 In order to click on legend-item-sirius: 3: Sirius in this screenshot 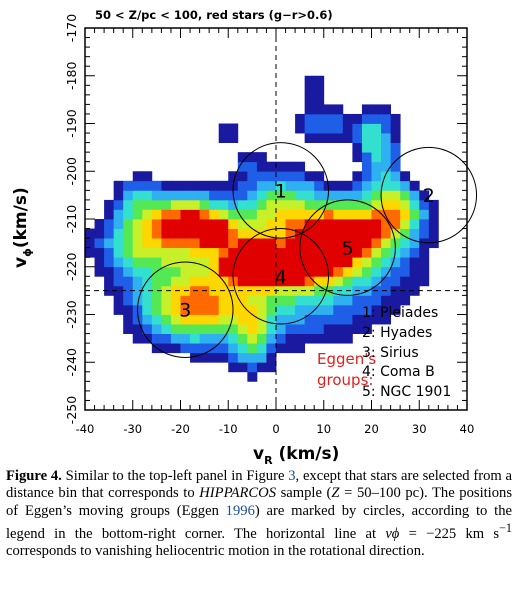, I will do `click(390, 353)`.